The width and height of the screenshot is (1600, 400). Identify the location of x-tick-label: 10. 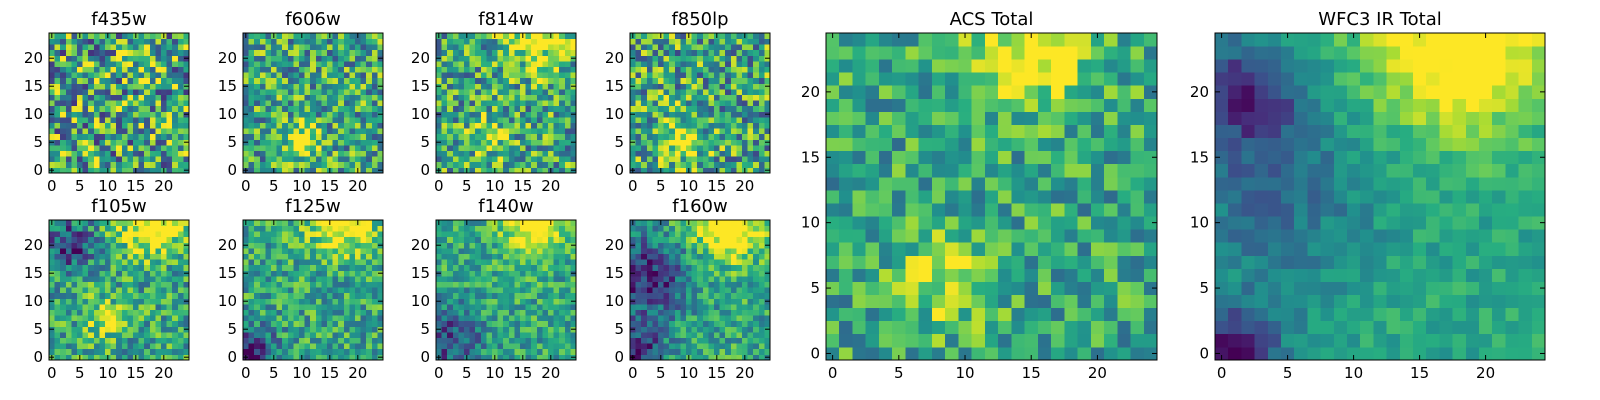
(494, 373).